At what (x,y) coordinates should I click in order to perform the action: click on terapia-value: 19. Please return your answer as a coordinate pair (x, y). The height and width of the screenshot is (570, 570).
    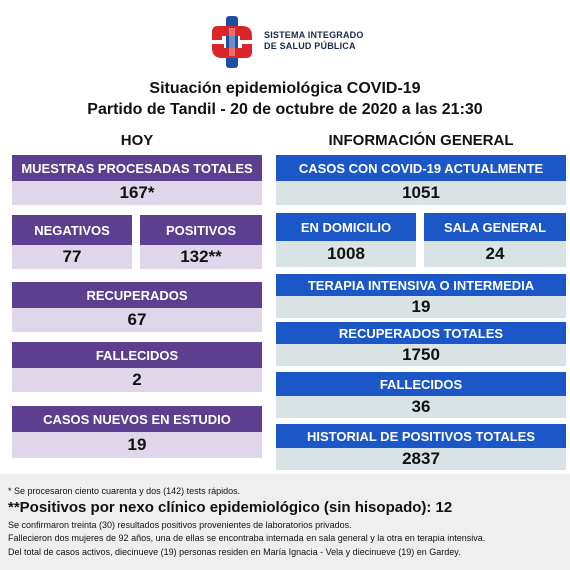
    Looking at the image, I should click on (421, 307).